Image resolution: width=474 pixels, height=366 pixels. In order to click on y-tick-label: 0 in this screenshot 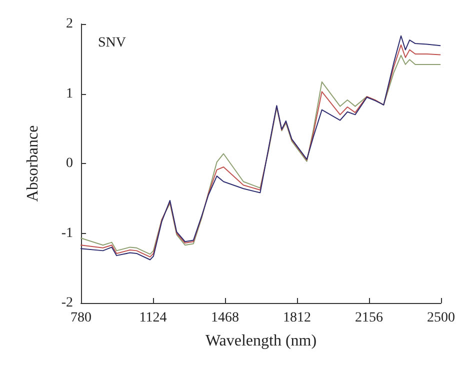, I will do `click(69, 163)`.